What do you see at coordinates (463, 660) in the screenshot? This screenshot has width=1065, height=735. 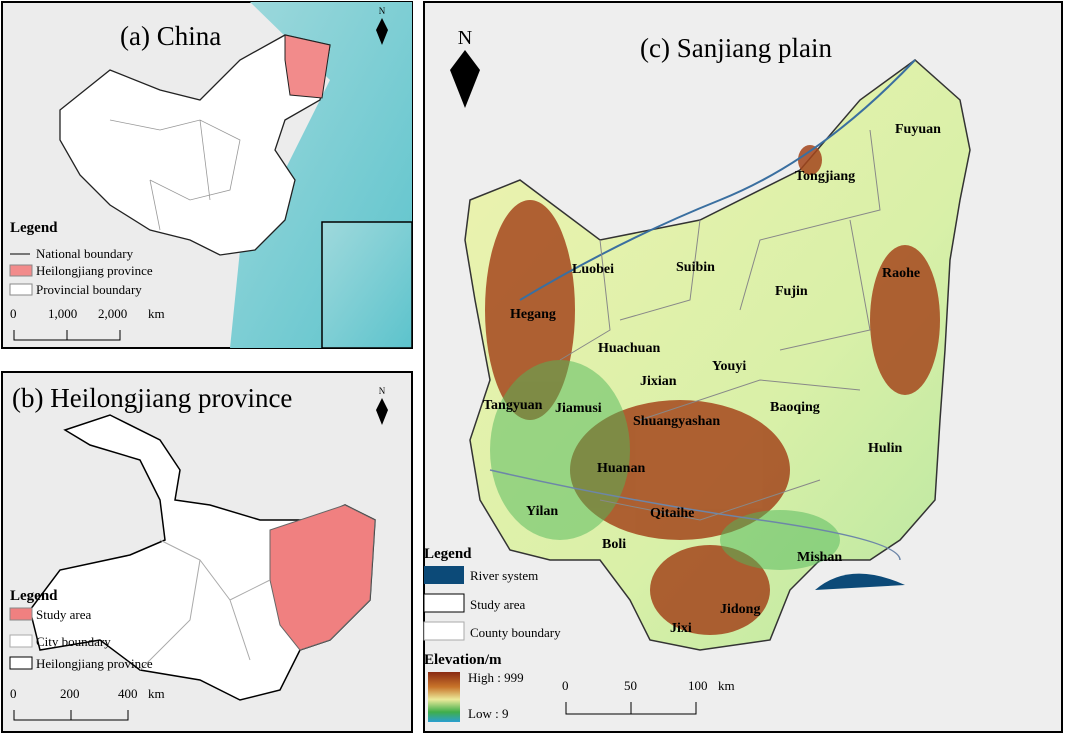 I see `legend-elevation-title: Elevation/m` at bounding box center [463, 660].